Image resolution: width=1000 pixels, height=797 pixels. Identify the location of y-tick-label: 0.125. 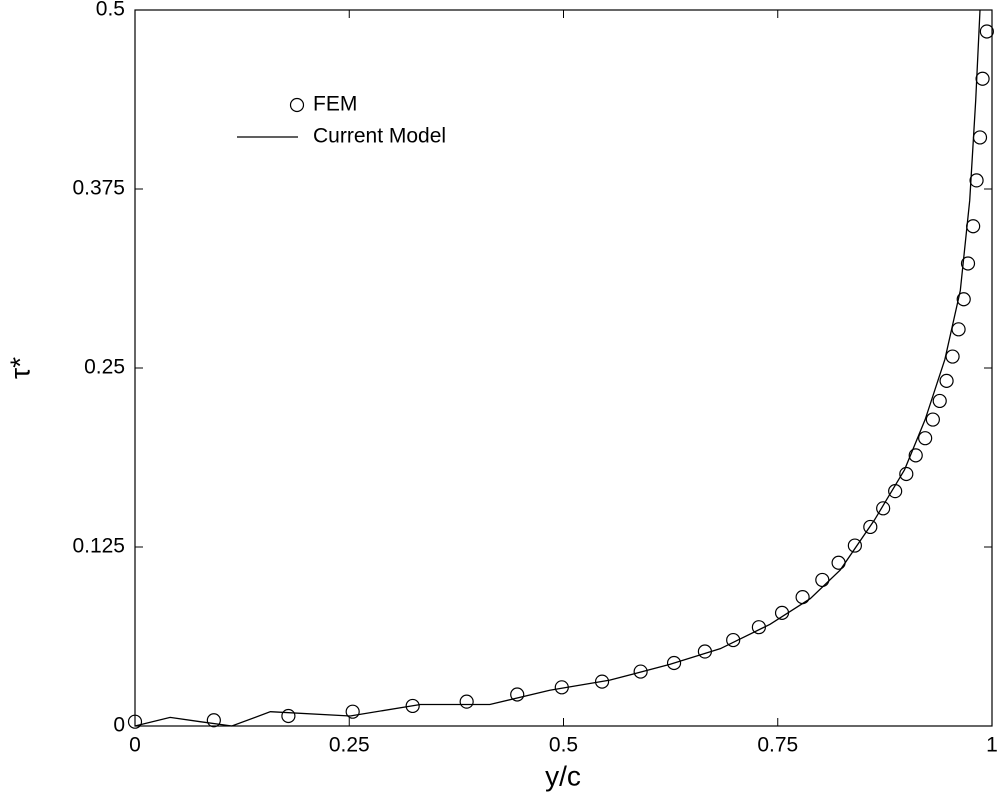
(98, 546).